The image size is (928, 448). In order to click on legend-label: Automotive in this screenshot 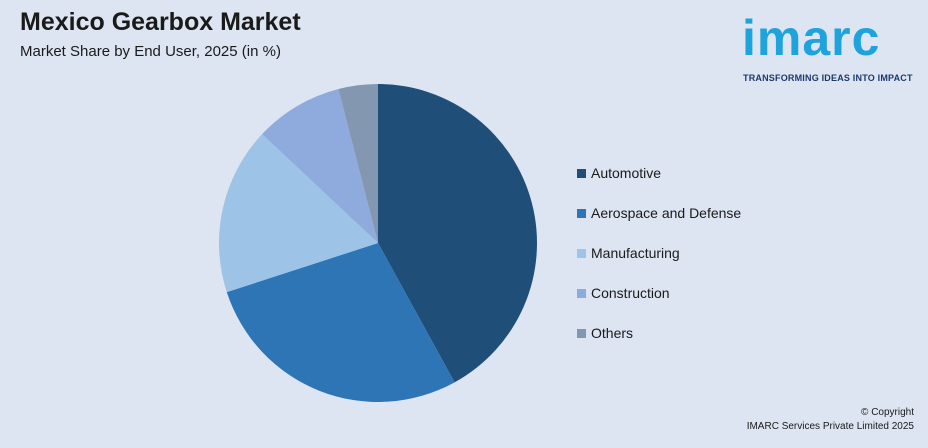, I will do `click(626, 173)`.